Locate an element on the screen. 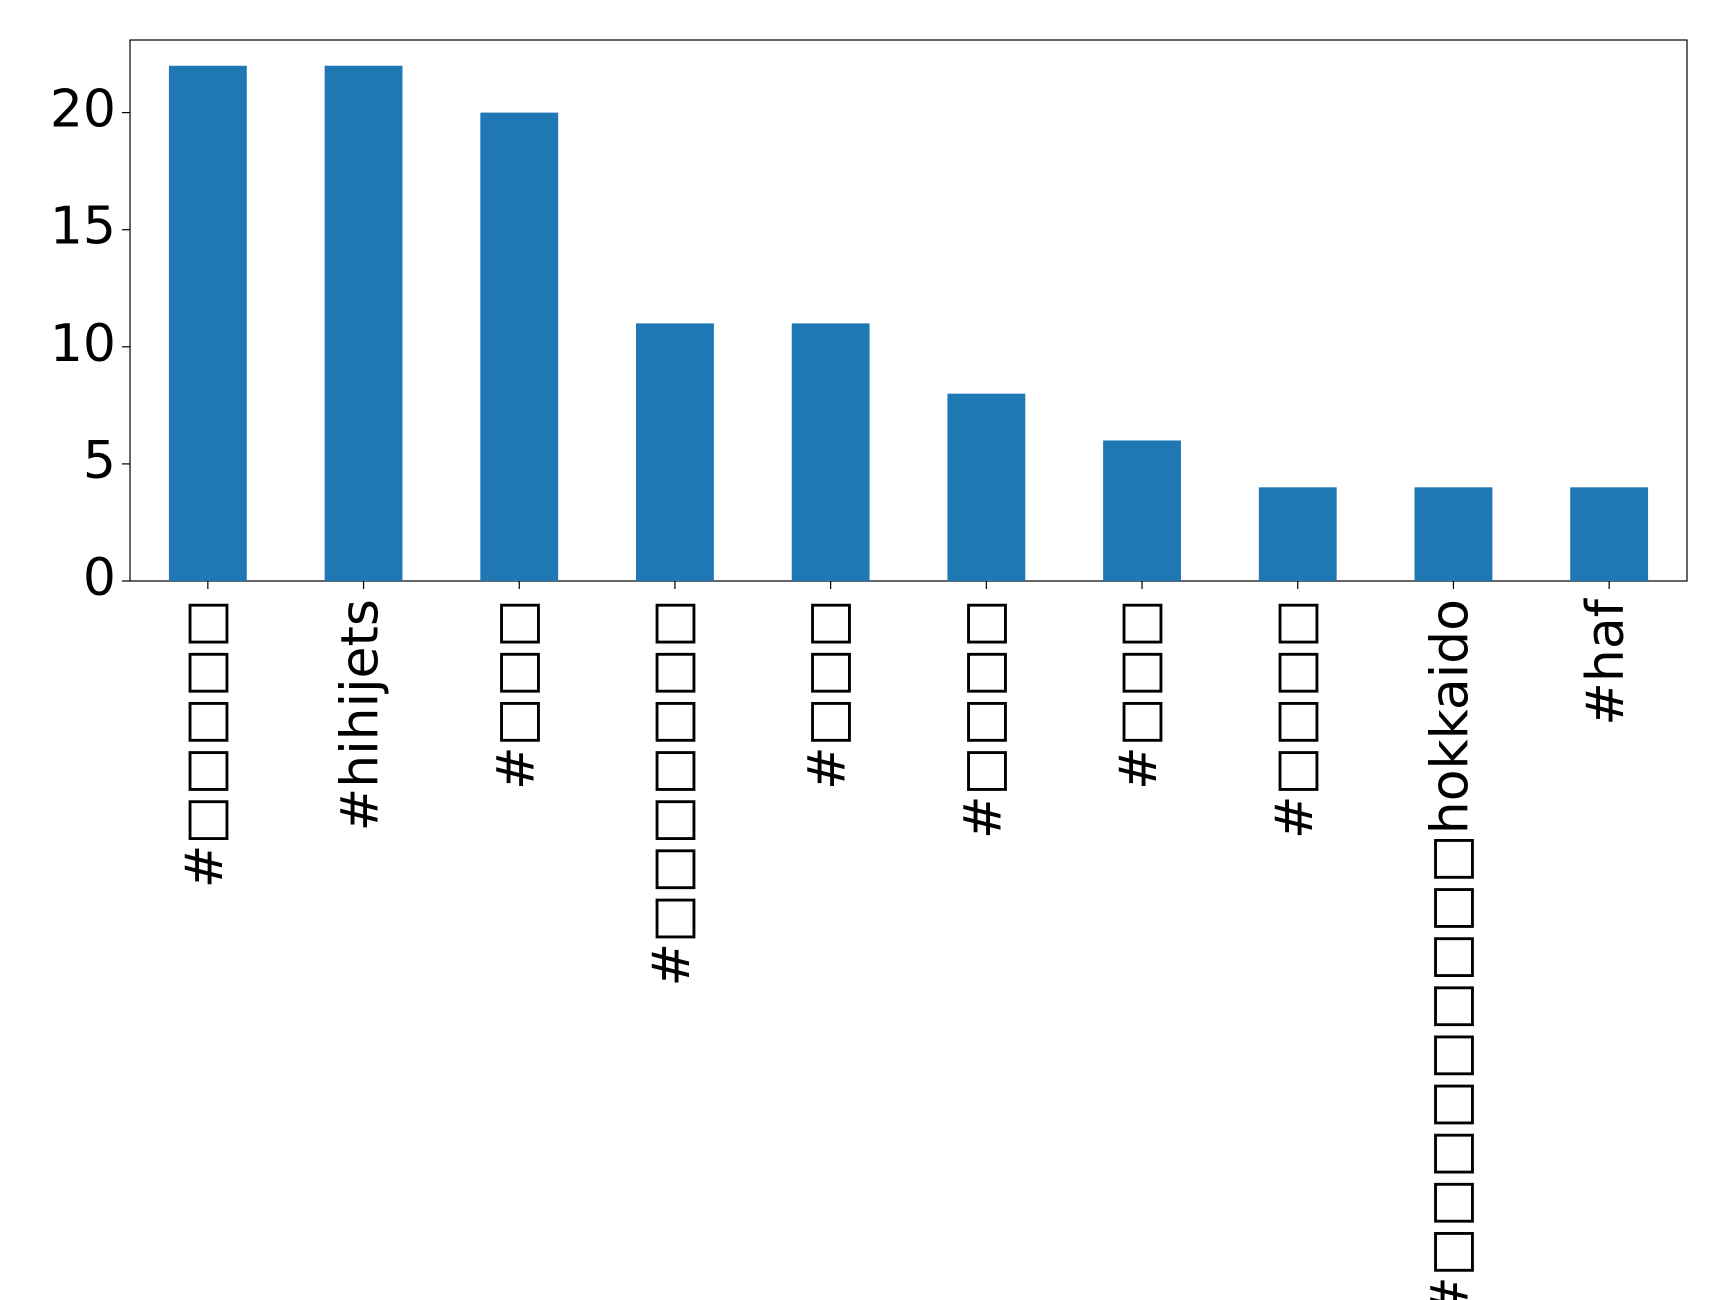 This screenshot has height=1300, width=1719. y-tick-label: 20 is located at coordinates (83, 110).